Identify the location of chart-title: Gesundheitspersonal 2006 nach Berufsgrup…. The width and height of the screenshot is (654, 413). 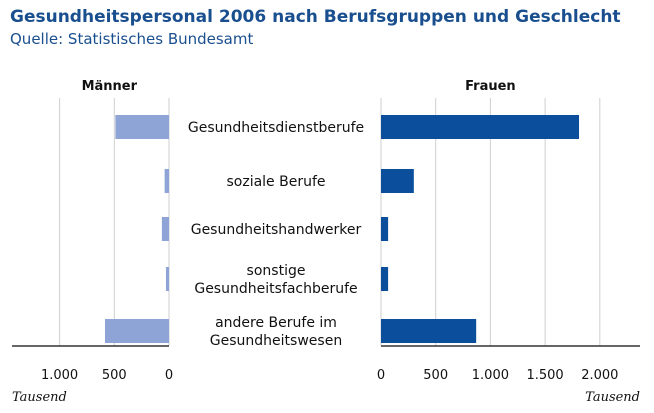
(315, 17).